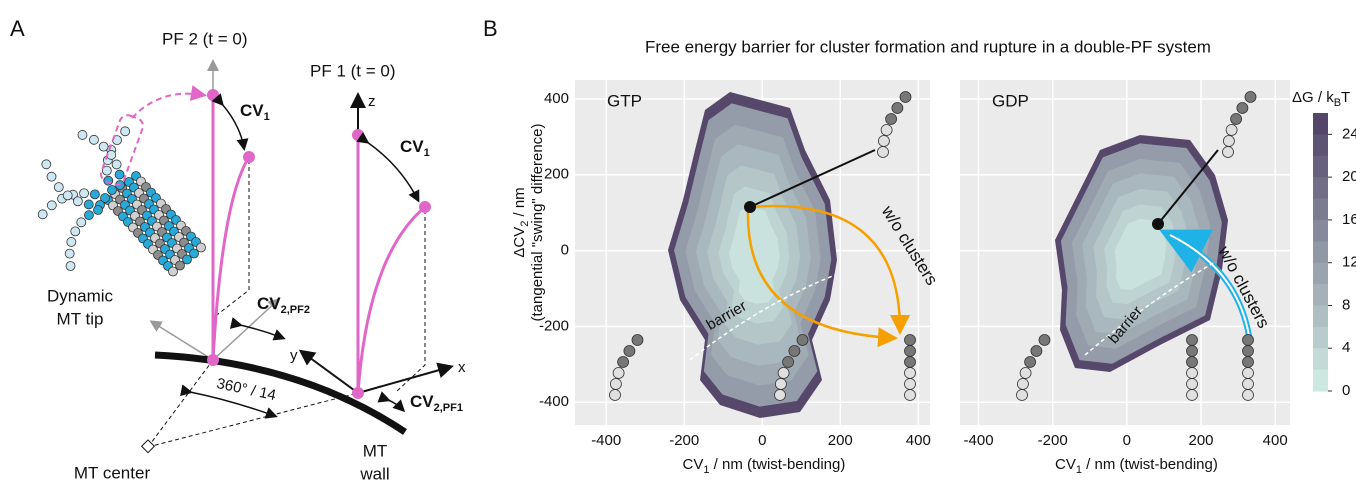  What do you see at coordinates (624, 100) in the screenshot?
I see `state-label: GTP` at bounding box center [624, 100].